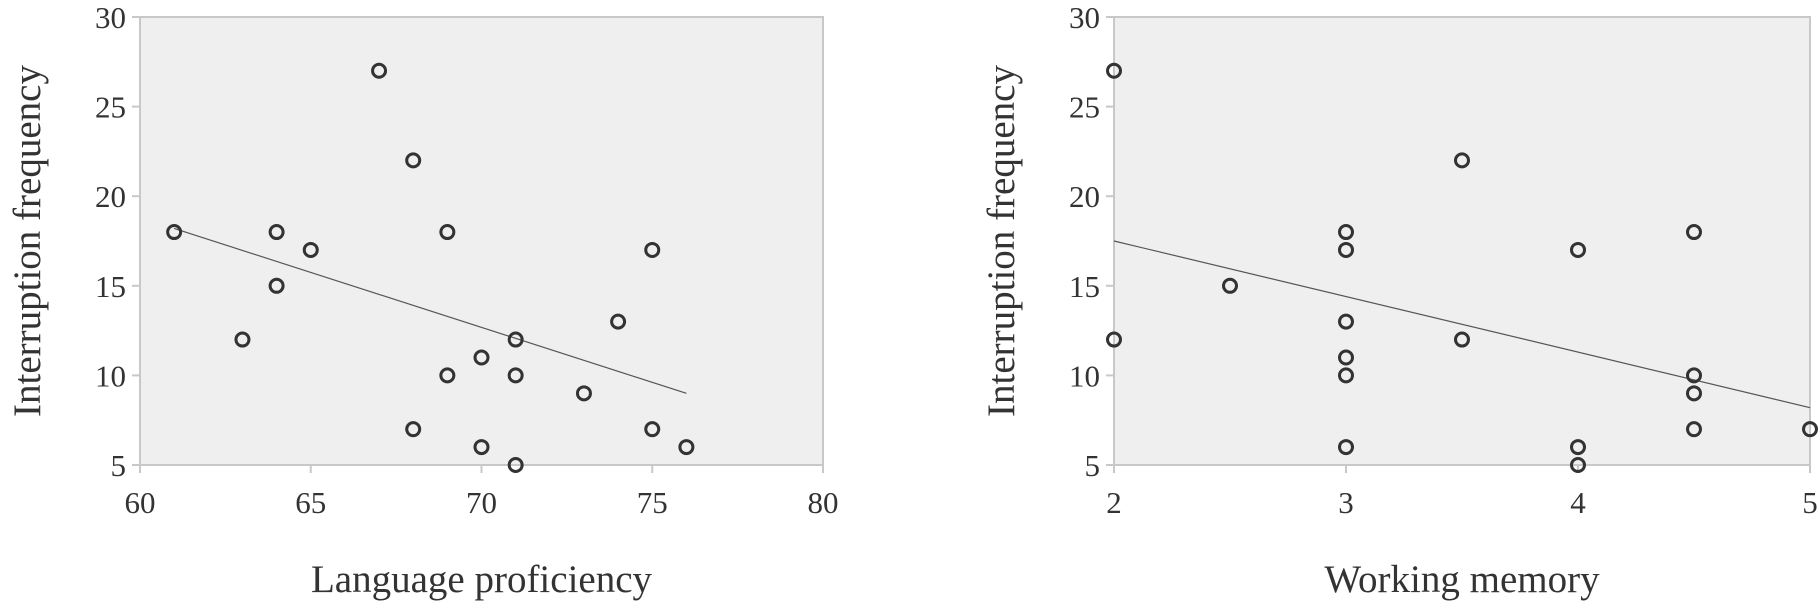  What do you see at coordinates (482, 579) in the screenshot?
I see `x-axis-title: Language proficiency` at bounding box center [482, 579].